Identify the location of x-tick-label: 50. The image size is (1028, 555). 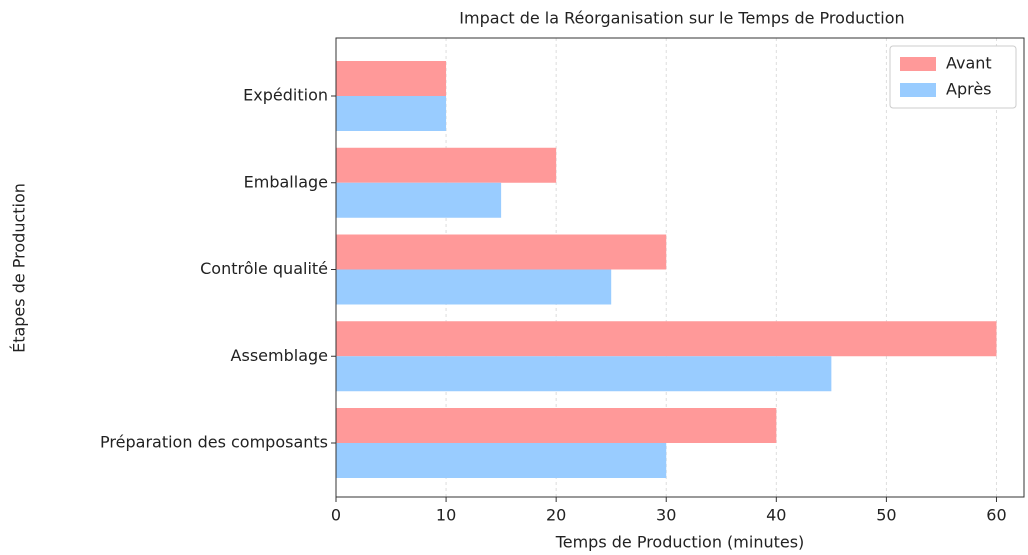
(886, 515).